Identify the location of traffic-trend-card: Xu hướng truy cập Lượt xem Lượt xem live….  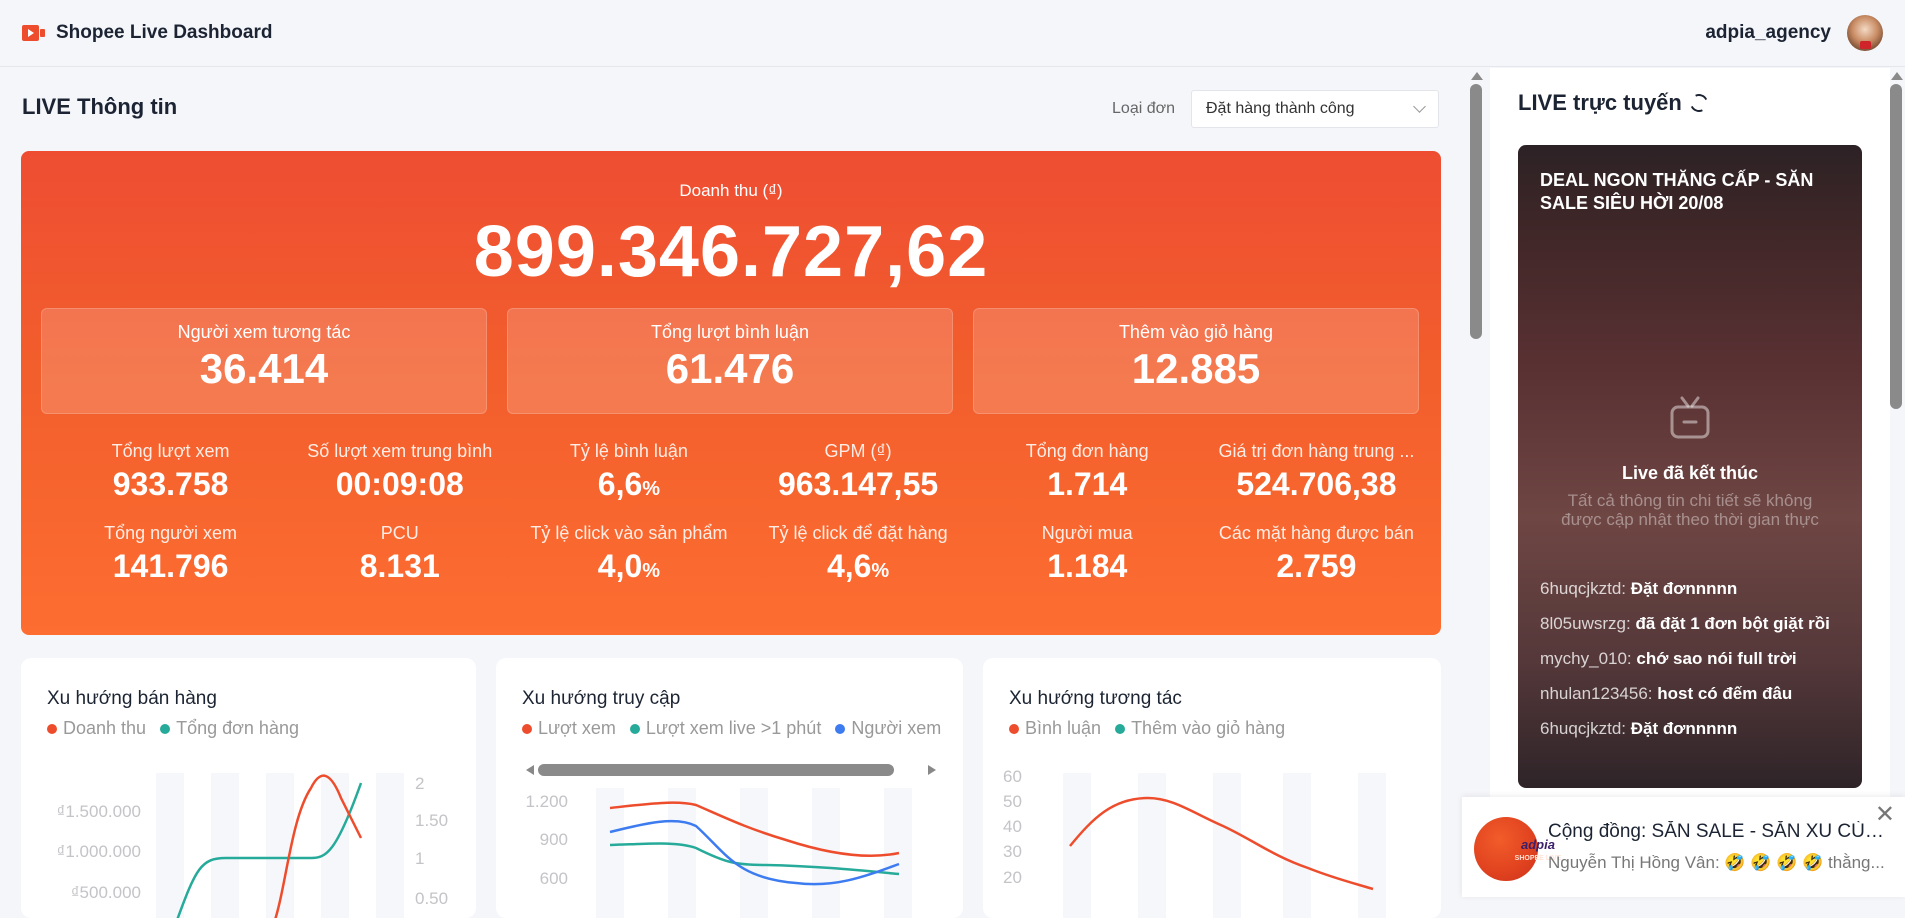
(729, 788).